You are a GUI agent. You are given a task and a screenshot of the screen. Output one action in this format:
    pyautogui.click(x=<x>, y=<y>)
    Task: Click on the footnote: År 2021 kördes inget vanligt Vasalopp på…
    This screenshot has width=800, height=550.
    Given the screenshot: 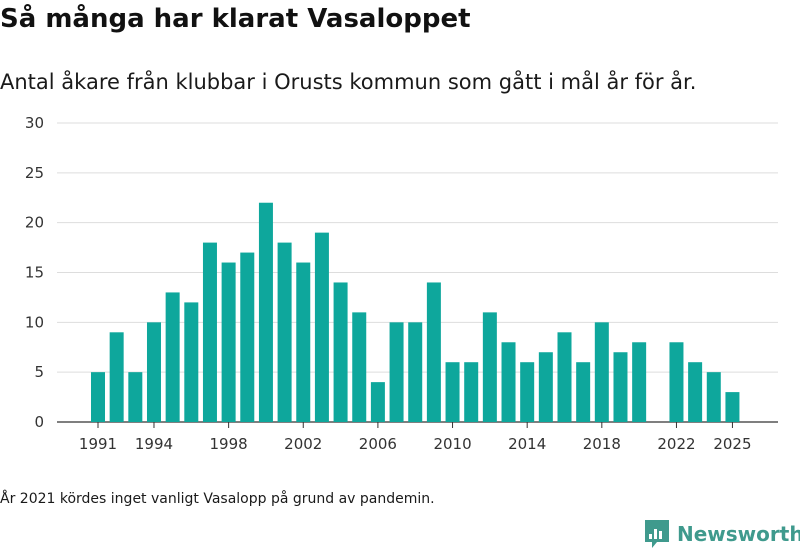 What is the action you would take?
    pyautogui.click(x=217, y=499)
    